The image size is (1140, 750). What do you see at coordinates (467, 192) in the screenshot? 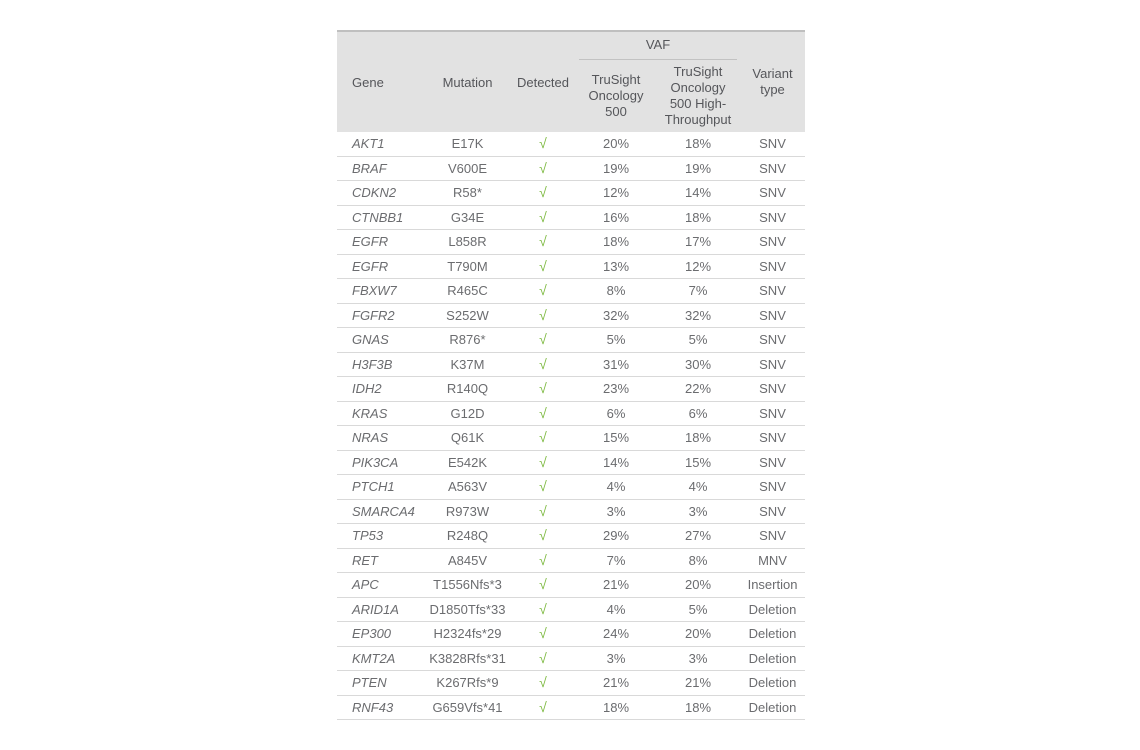
I see `mutation-cell: R58*` at bounding box center [467, 192].